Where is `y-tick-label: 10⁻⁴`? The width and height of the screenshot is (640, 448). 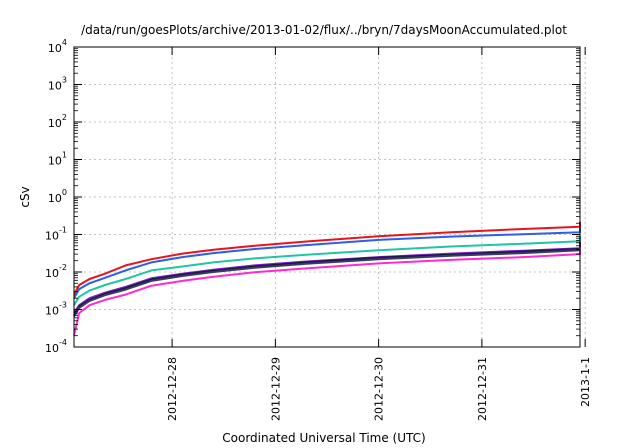 y-tick-label: 10⁻⁴ is located at coordinates (56, 346).